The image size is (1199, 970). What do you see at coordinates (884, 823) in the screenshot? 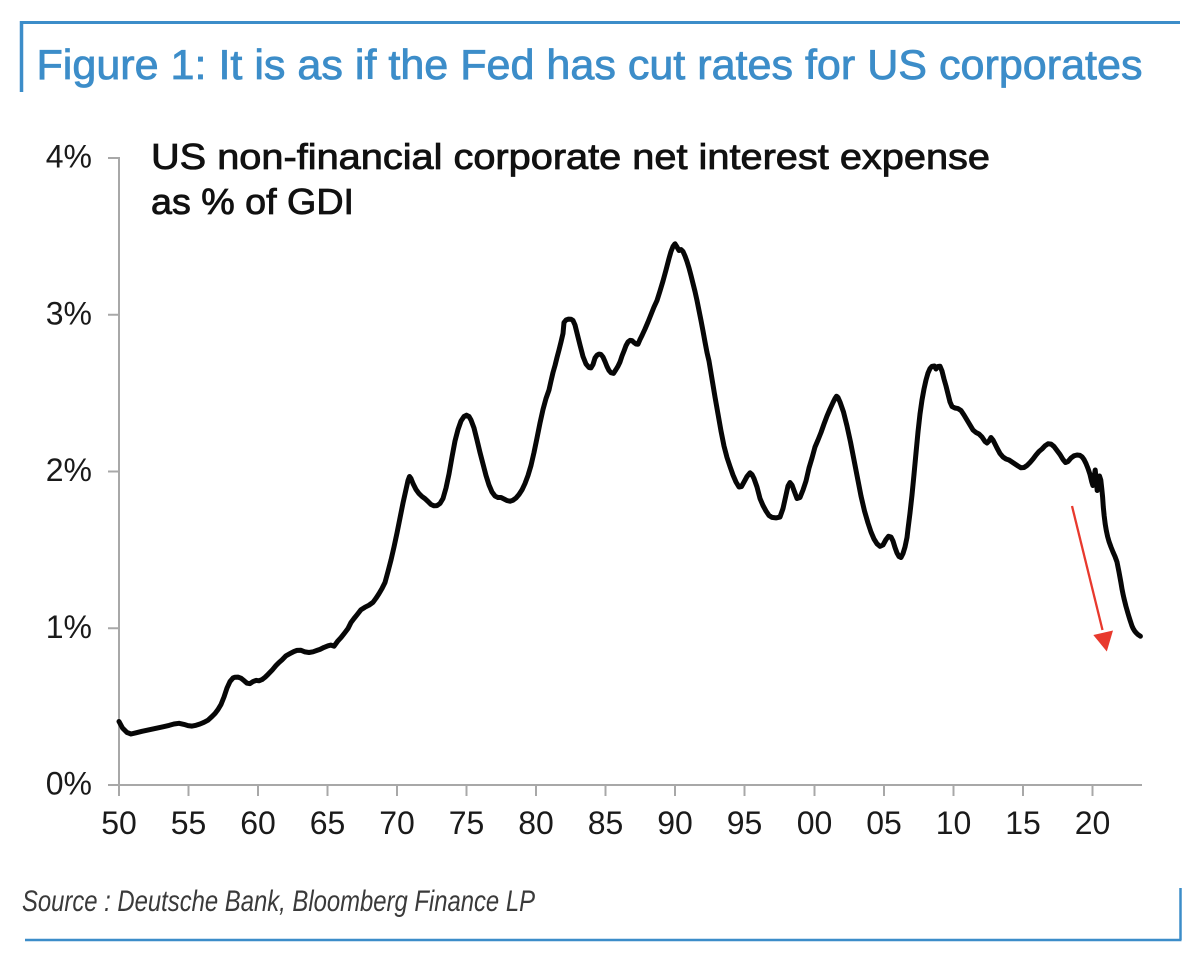
I see `svg-text: 05` at bounding box center [884, 823].